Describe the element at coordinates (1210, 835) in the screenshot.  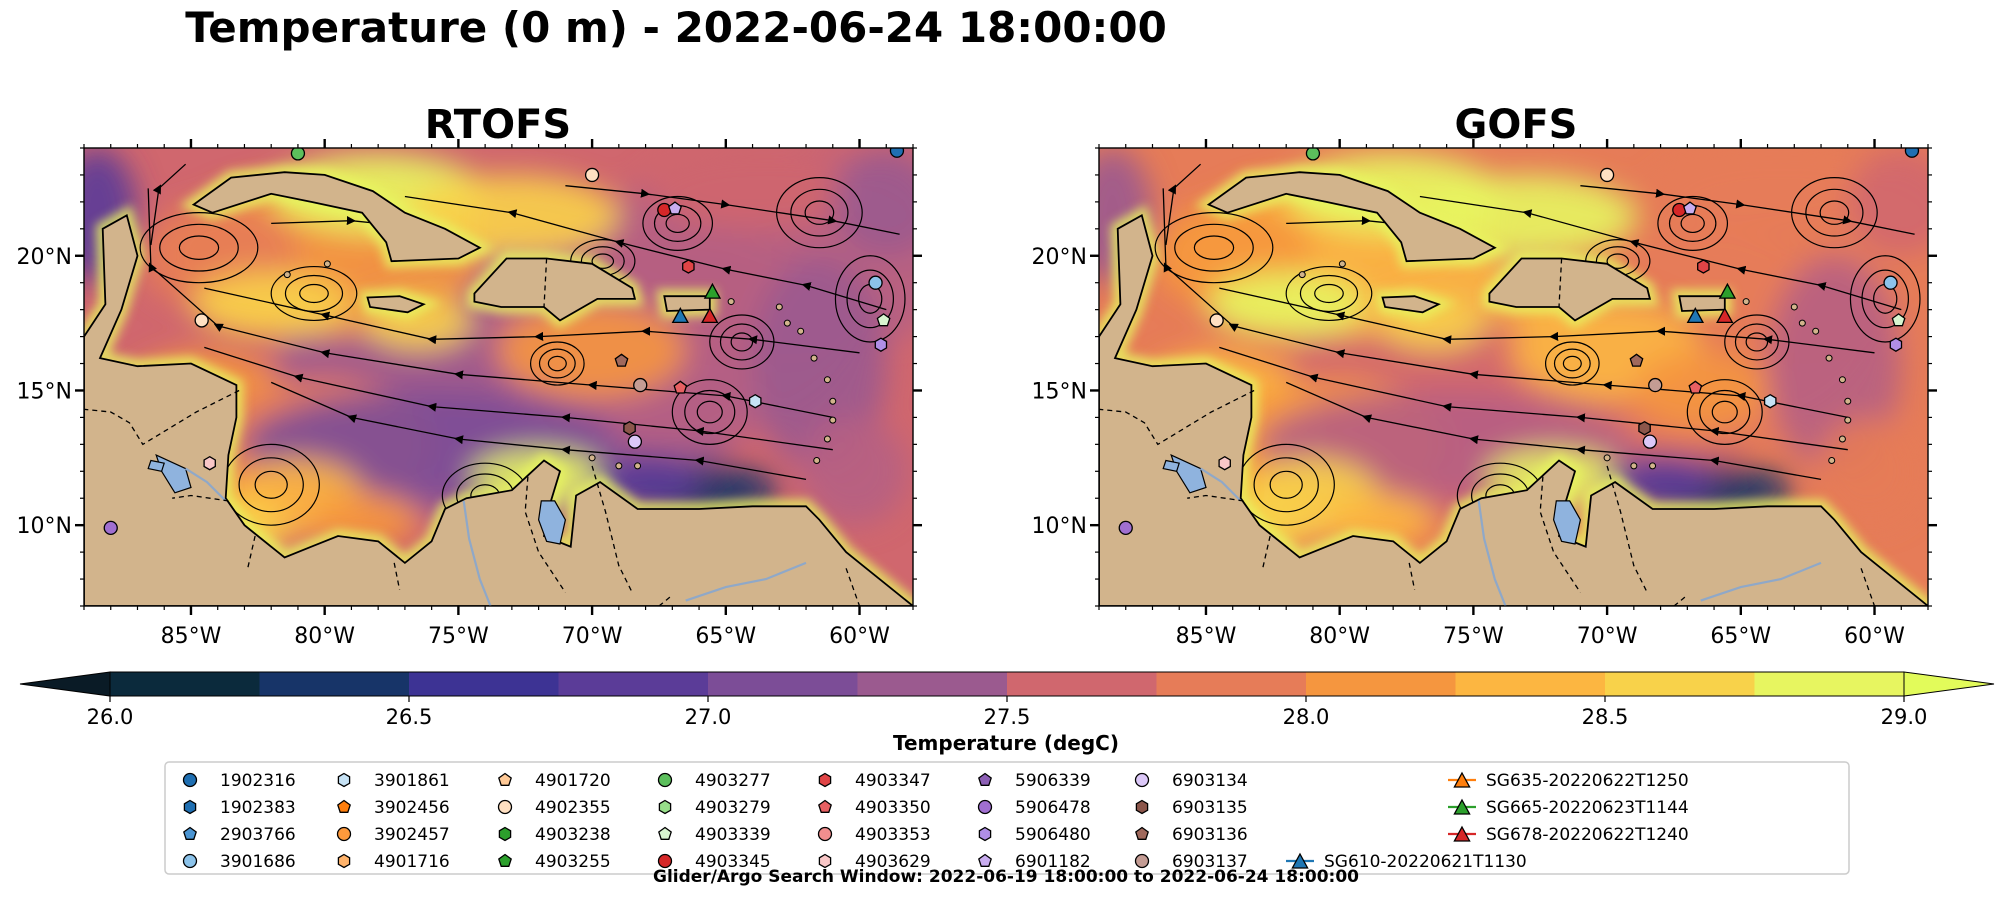
I see `legend-label: 6903136` at that location.